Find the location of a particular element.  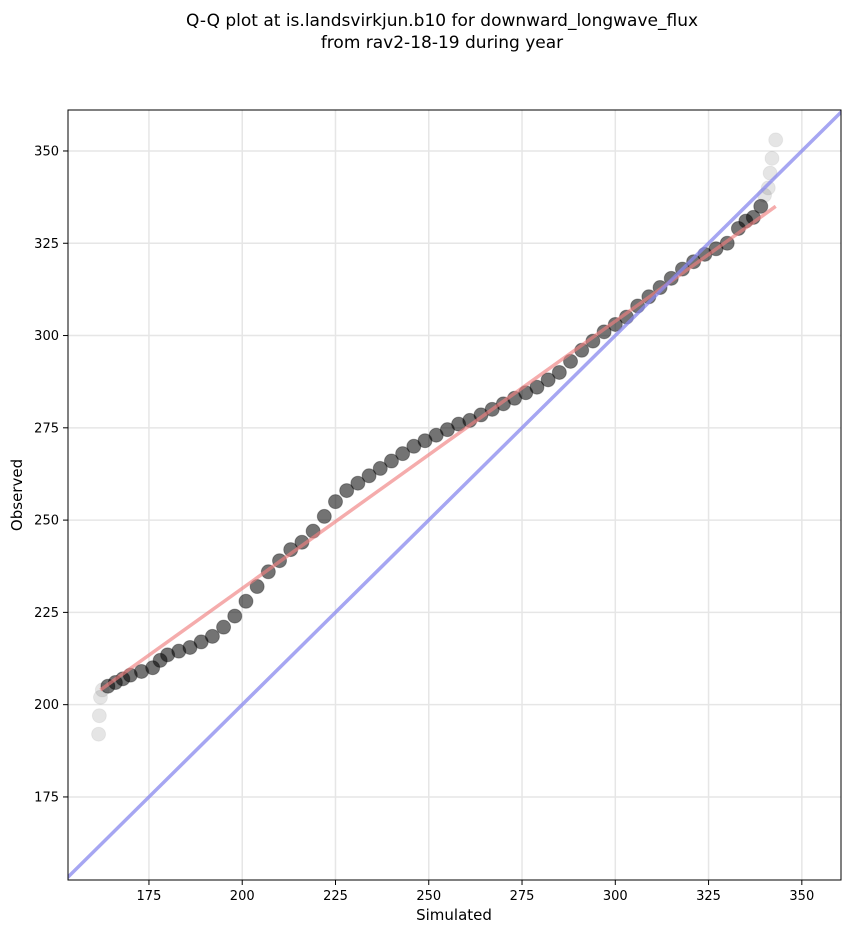

y-tick-label: 300 is located at coordinates (46, 336).